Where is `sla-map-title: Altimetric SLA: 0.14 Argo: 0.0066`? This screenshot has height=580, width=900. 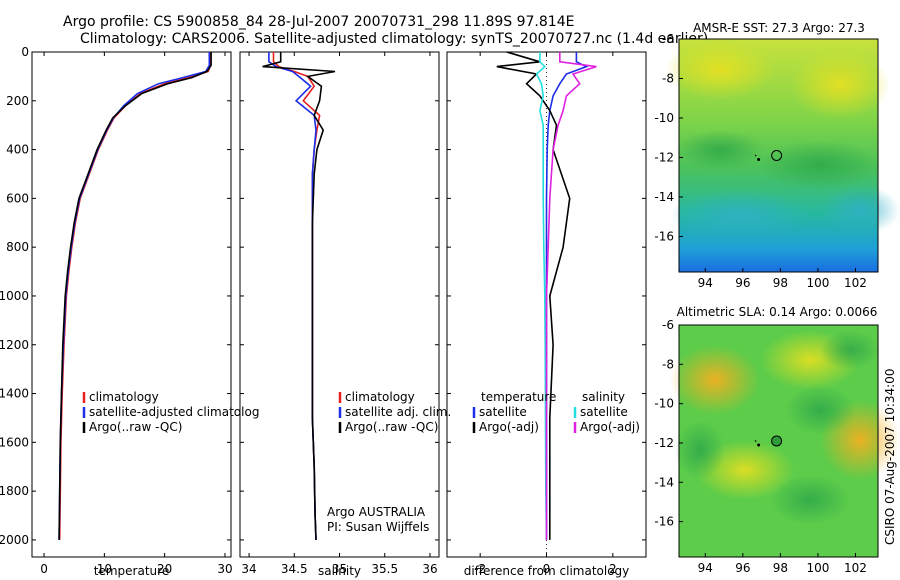 sla-map-title: Altimetric SLA: 0.14 Argo: 0.0066 is located at coordinates (777, 312).